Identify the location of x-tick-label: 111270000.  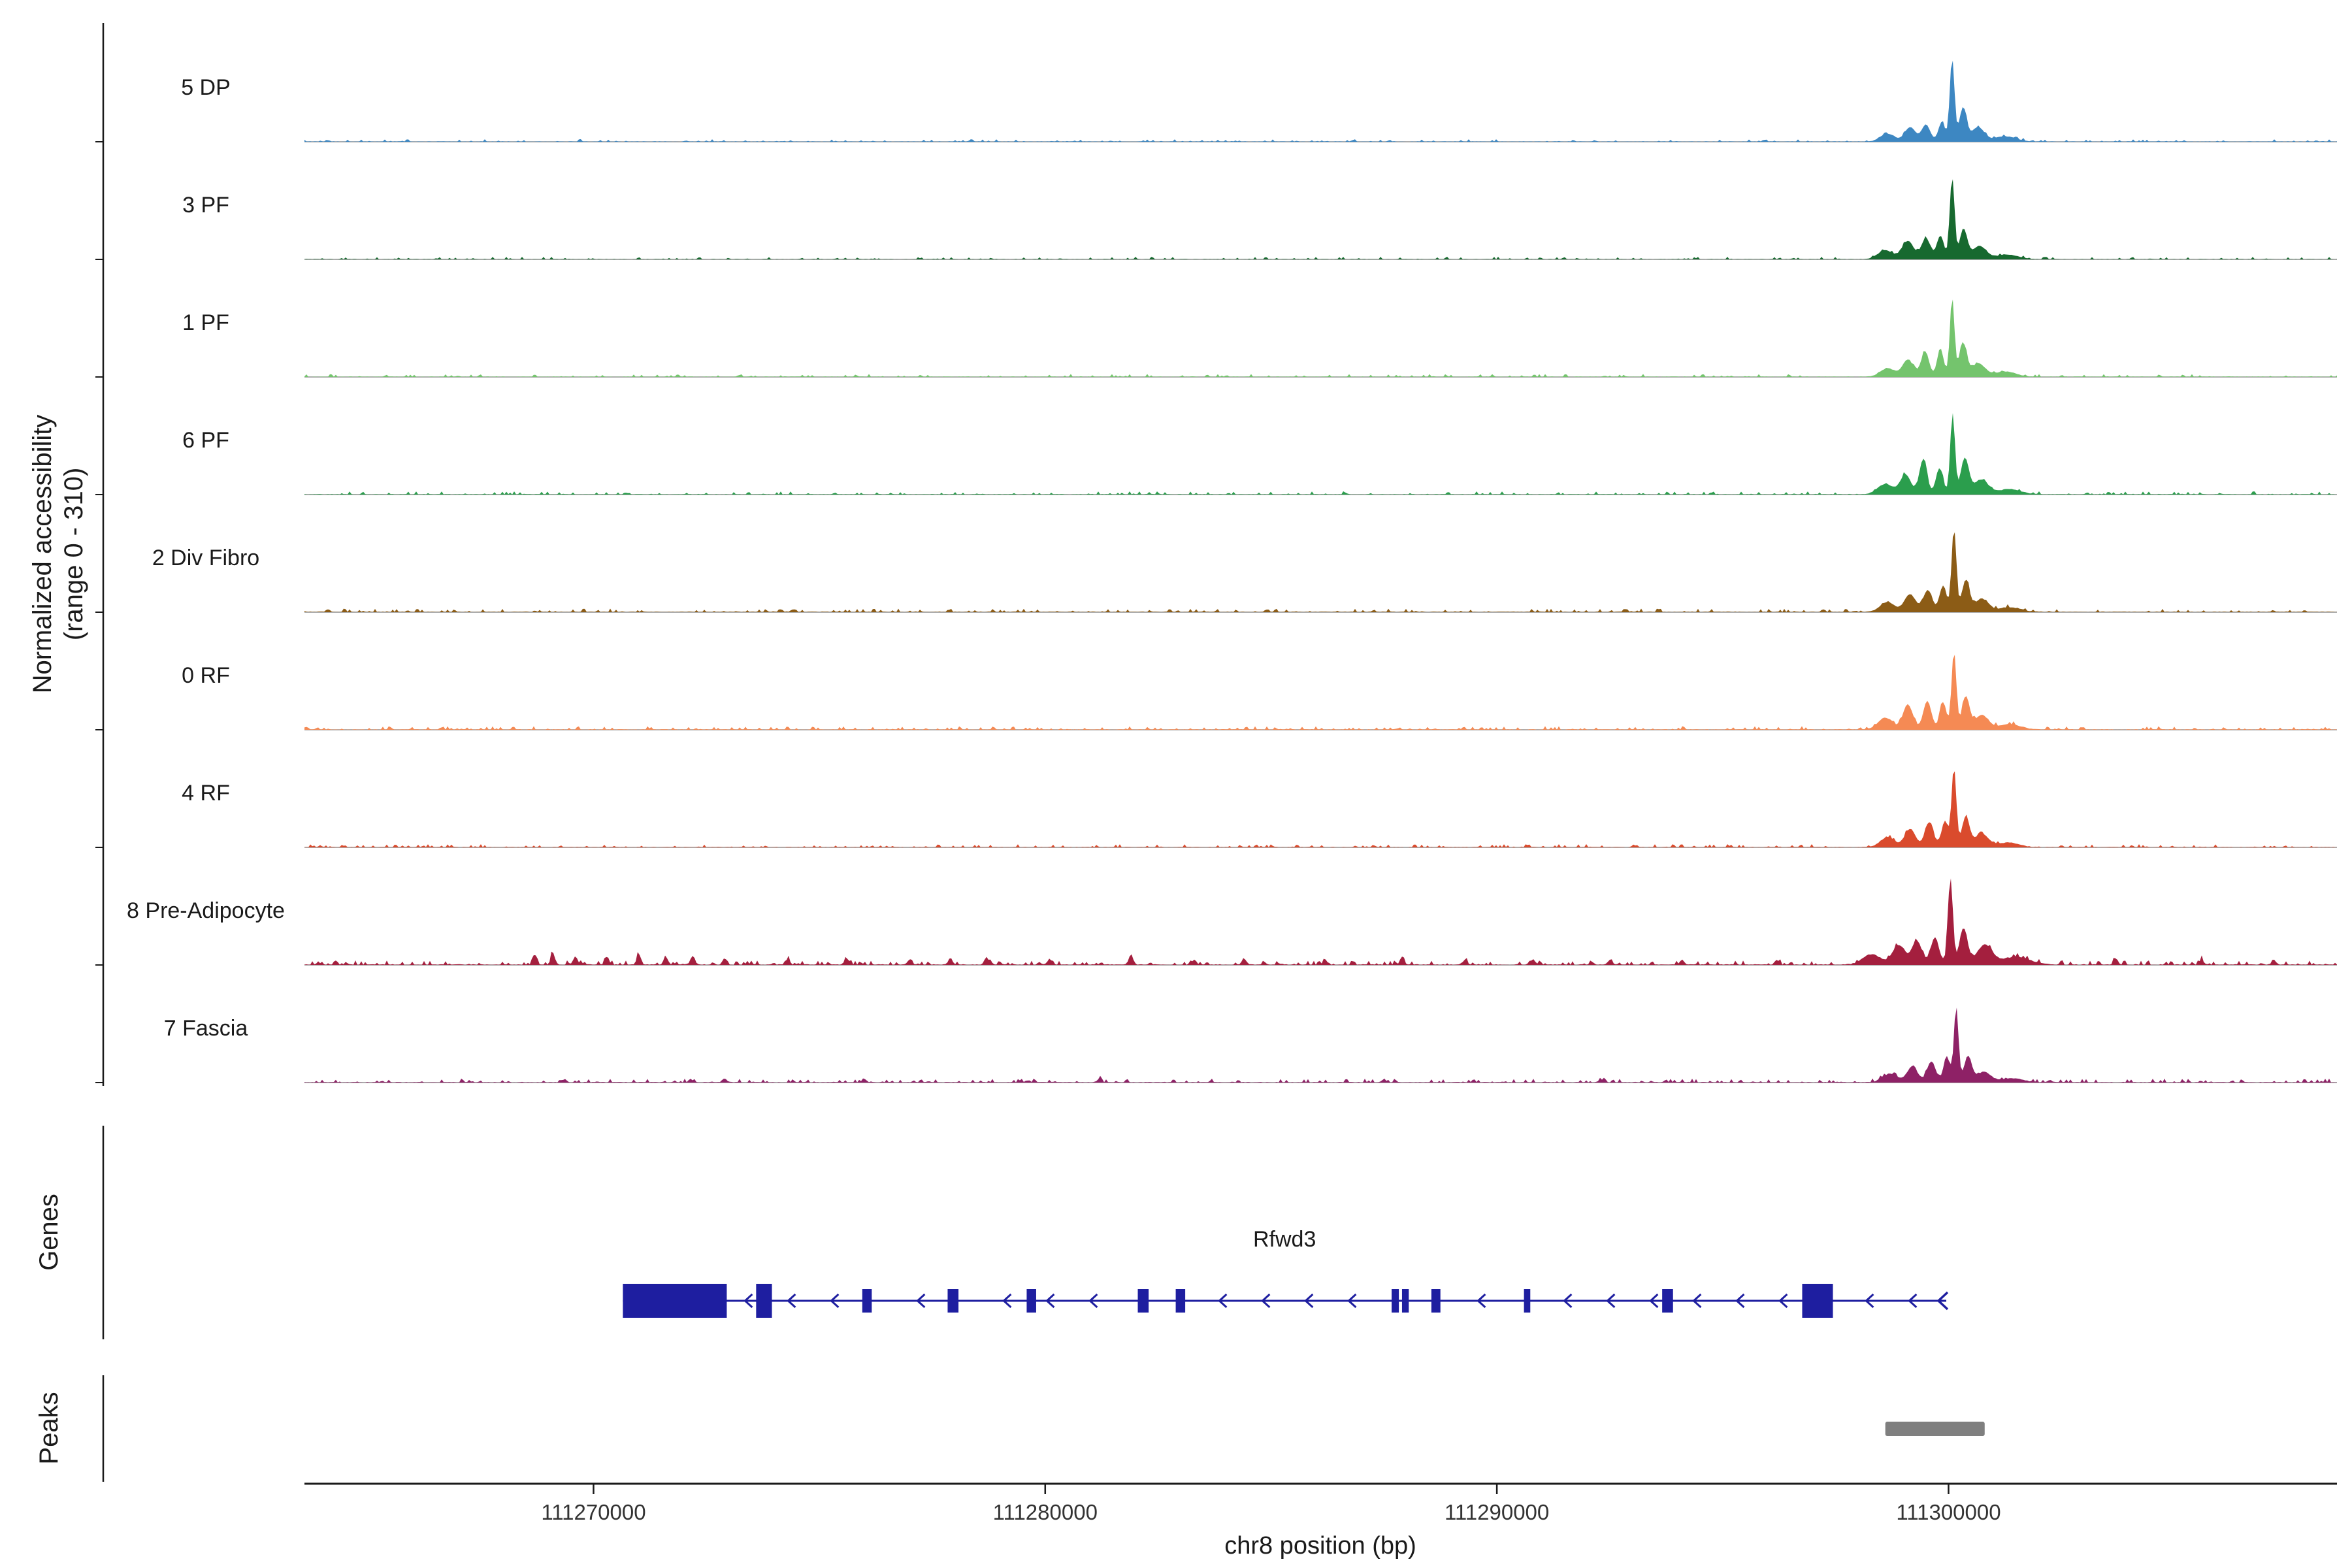
(593, 1512).